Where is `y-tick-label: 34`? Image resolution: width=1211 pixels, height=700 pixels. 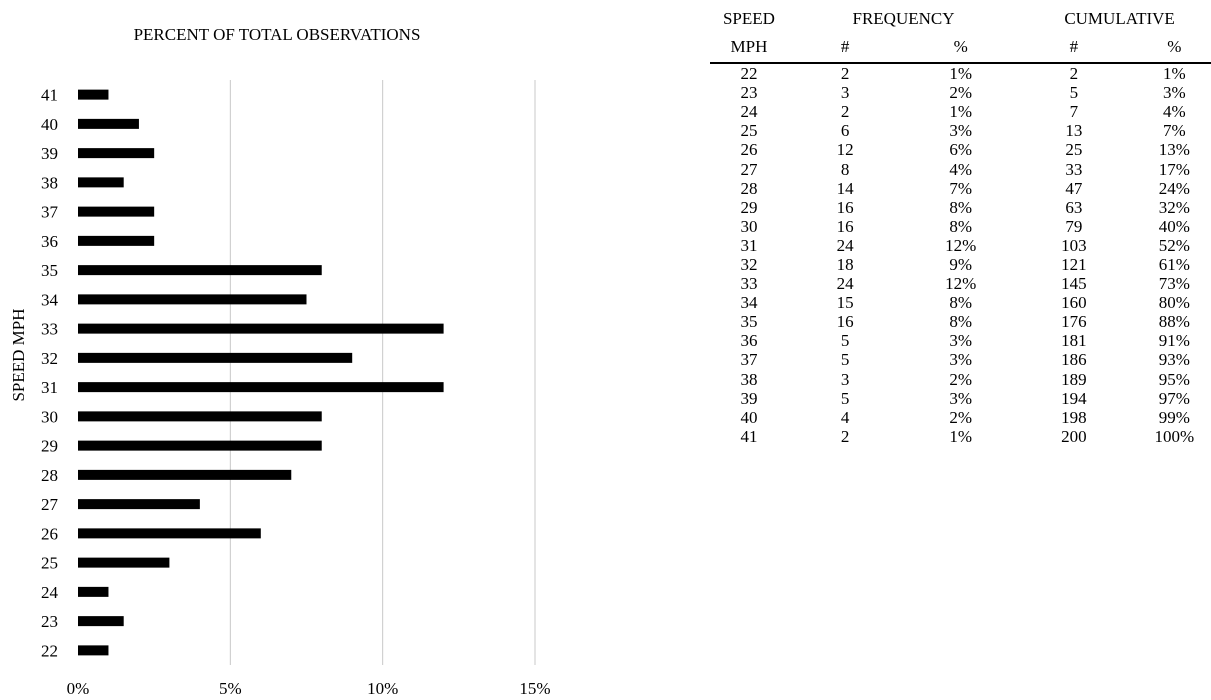 y-tick-label: 34 is located at coordinates (50, 299).